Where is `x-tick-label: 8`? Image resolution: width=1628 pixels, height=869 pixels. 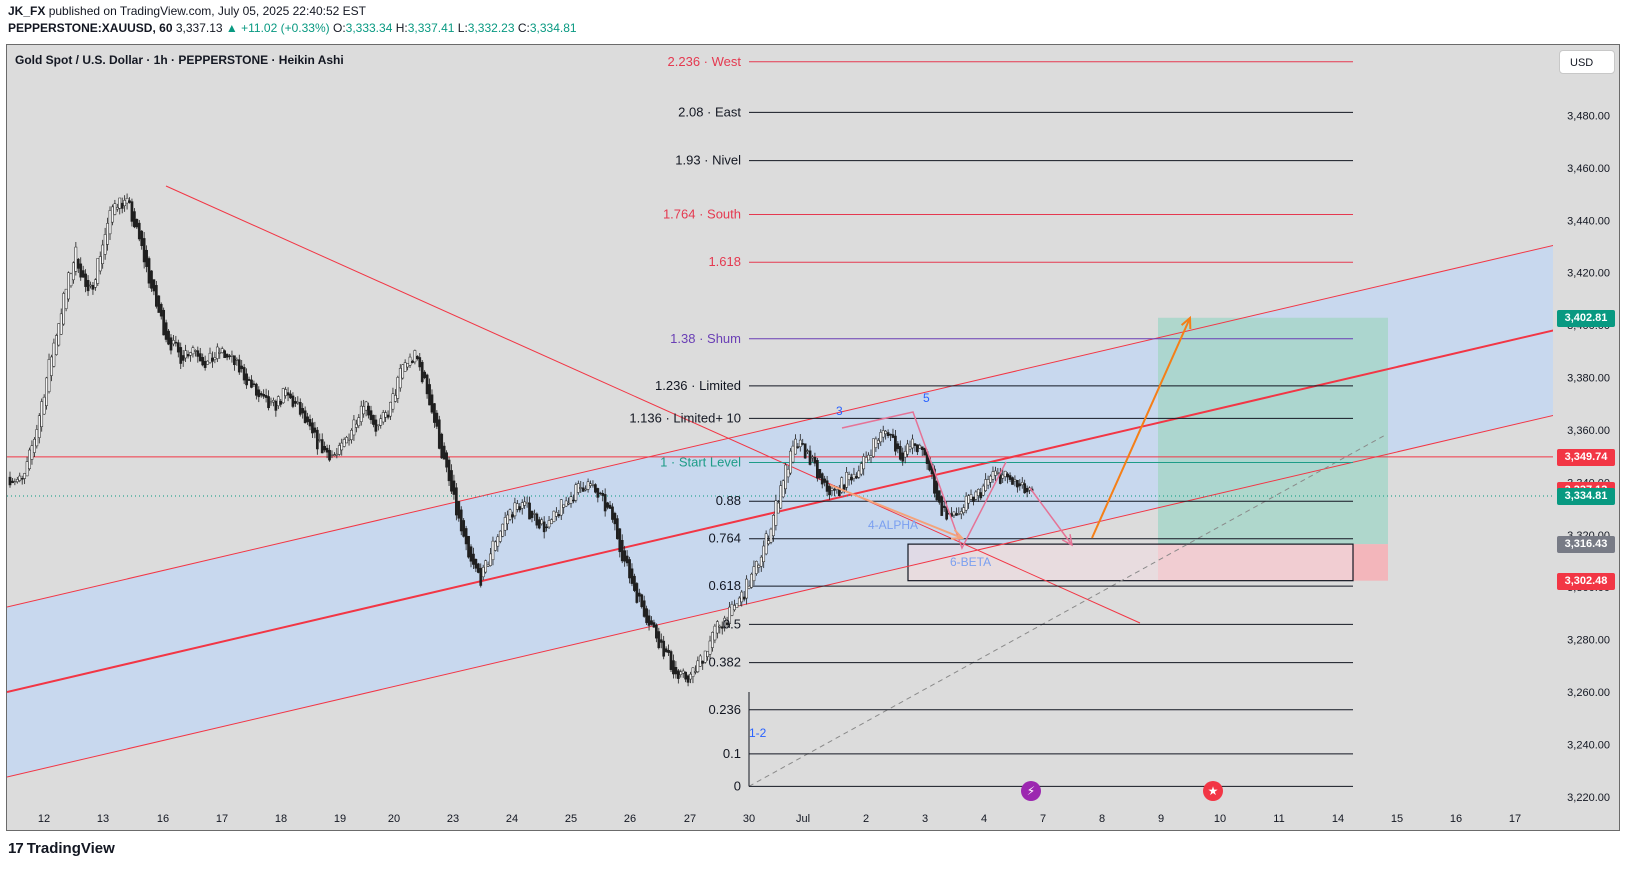 x-tick-label: 8 is located at coordinates (1102, 819).